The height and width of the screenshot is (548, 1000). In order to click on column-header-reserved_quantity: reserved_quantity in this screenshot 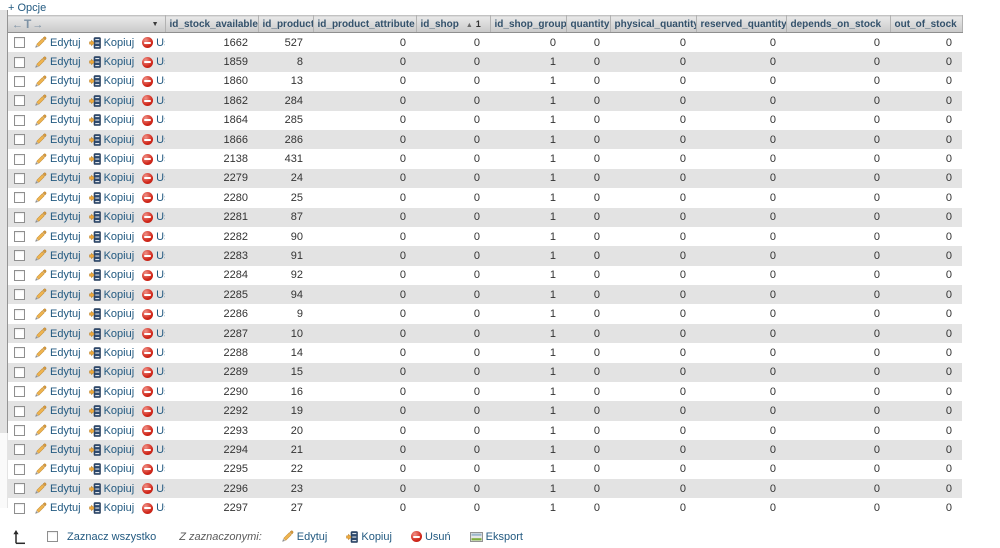, I will do `click(741, 24)`.